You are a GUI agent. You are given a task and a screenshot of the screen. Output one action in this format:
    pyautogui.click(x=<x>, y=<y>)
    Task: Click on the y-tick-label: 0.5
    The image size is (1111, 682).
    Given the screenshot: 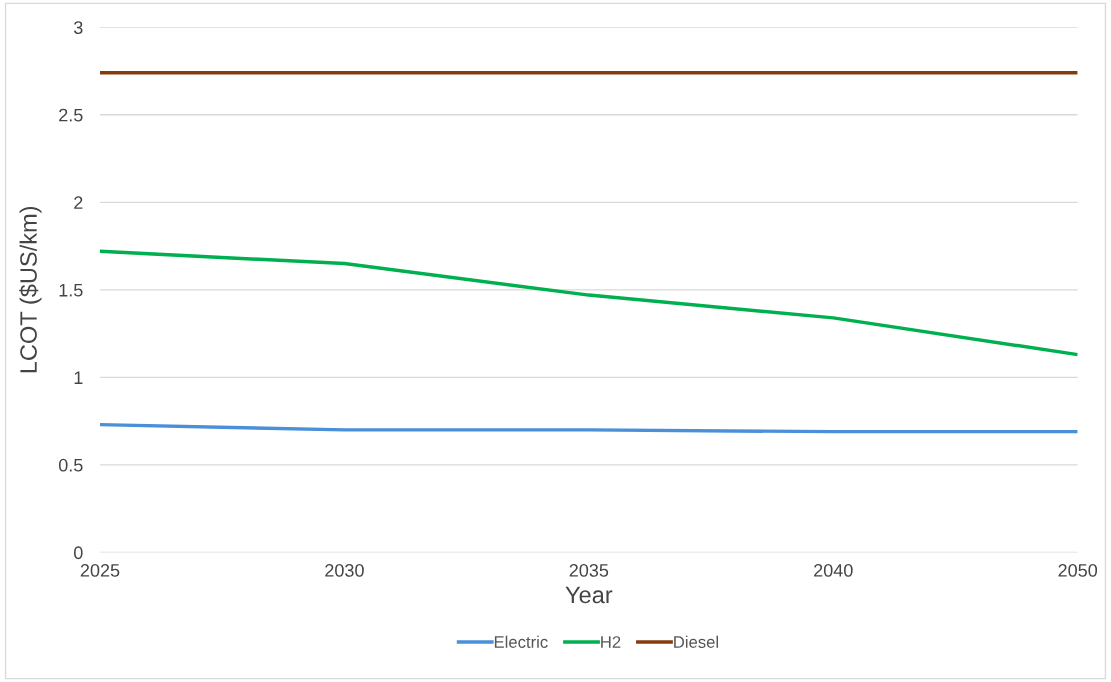 What is the action you would take?
    pyautogui.click(x=70, y=465)
    